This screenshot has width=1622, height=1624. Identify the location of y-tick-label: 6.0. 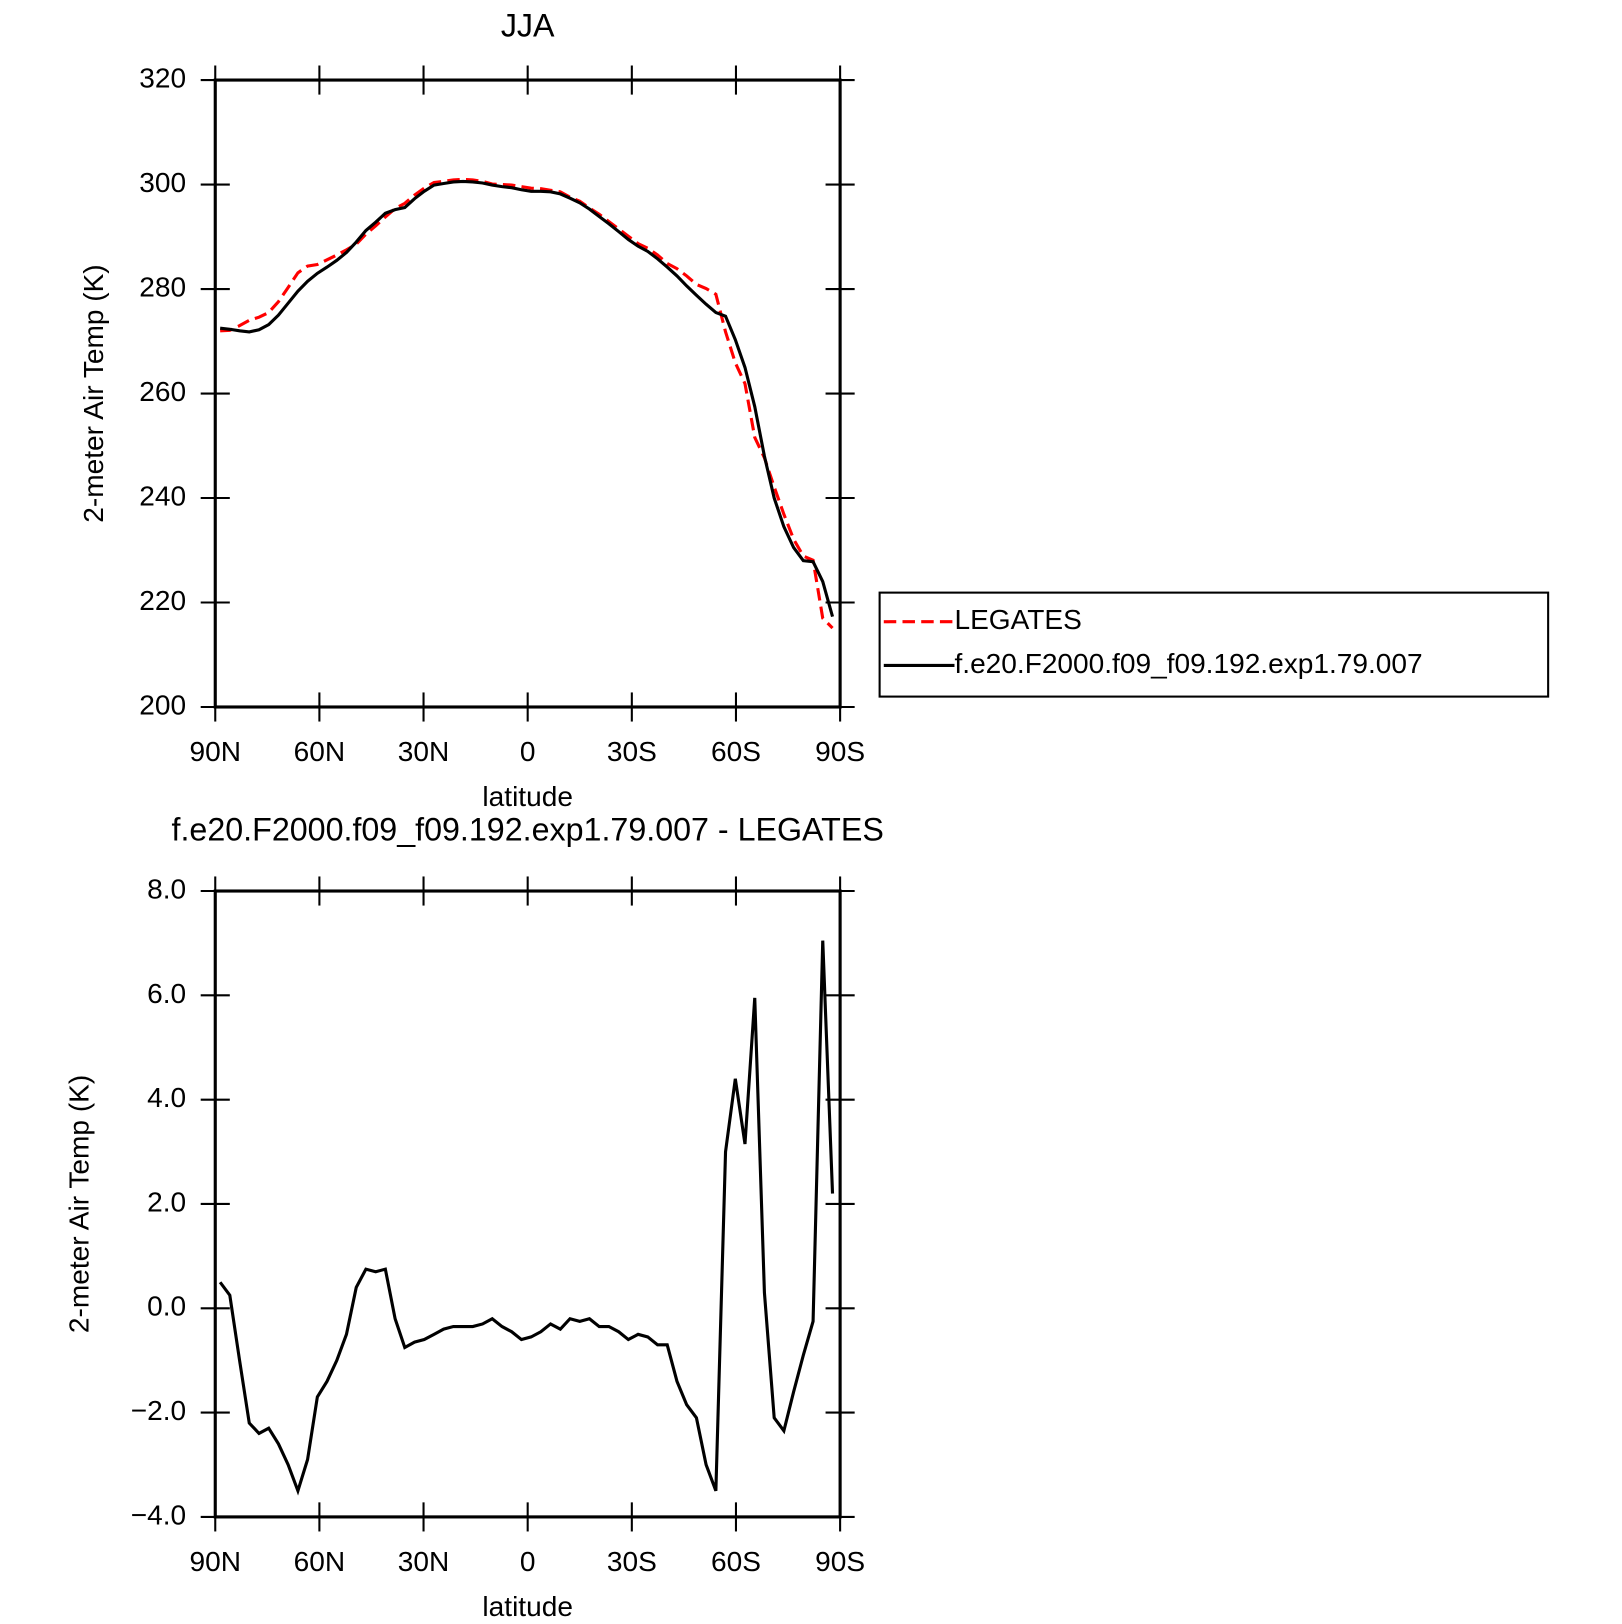
(166, 993).